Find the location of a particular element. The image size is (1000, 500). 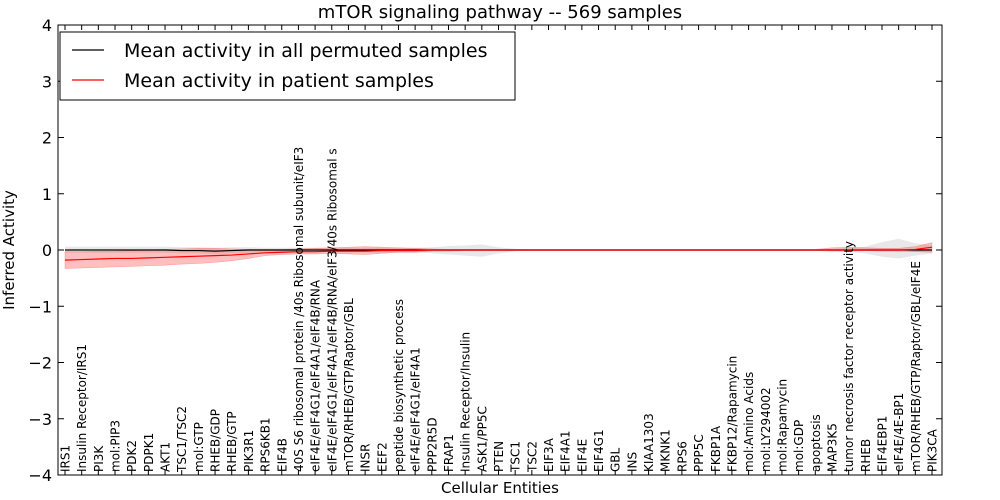

x-tick-label: RHEB is located at coordinates (866, 455).